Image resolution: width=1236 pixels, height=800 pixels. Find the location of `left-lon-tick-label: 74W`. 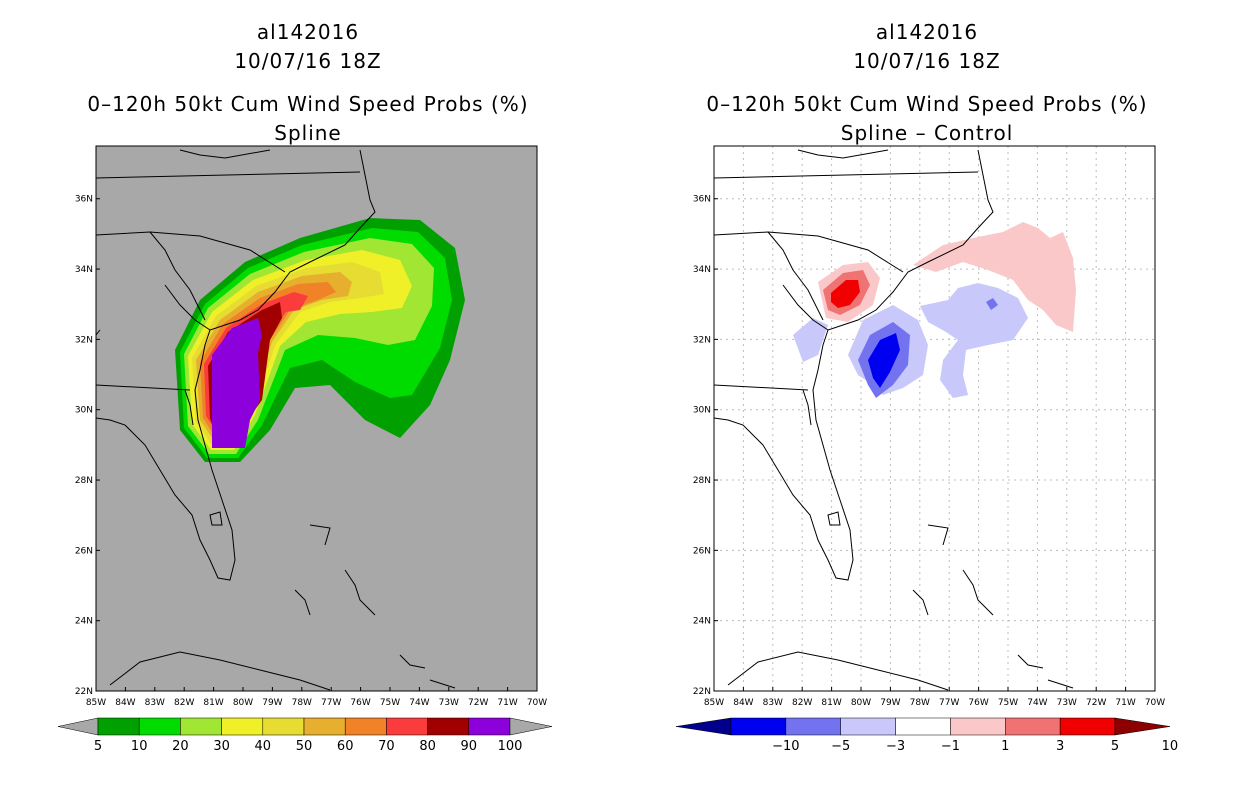

left-lon-tick-label: 74W is located at coordinates (419, 703).